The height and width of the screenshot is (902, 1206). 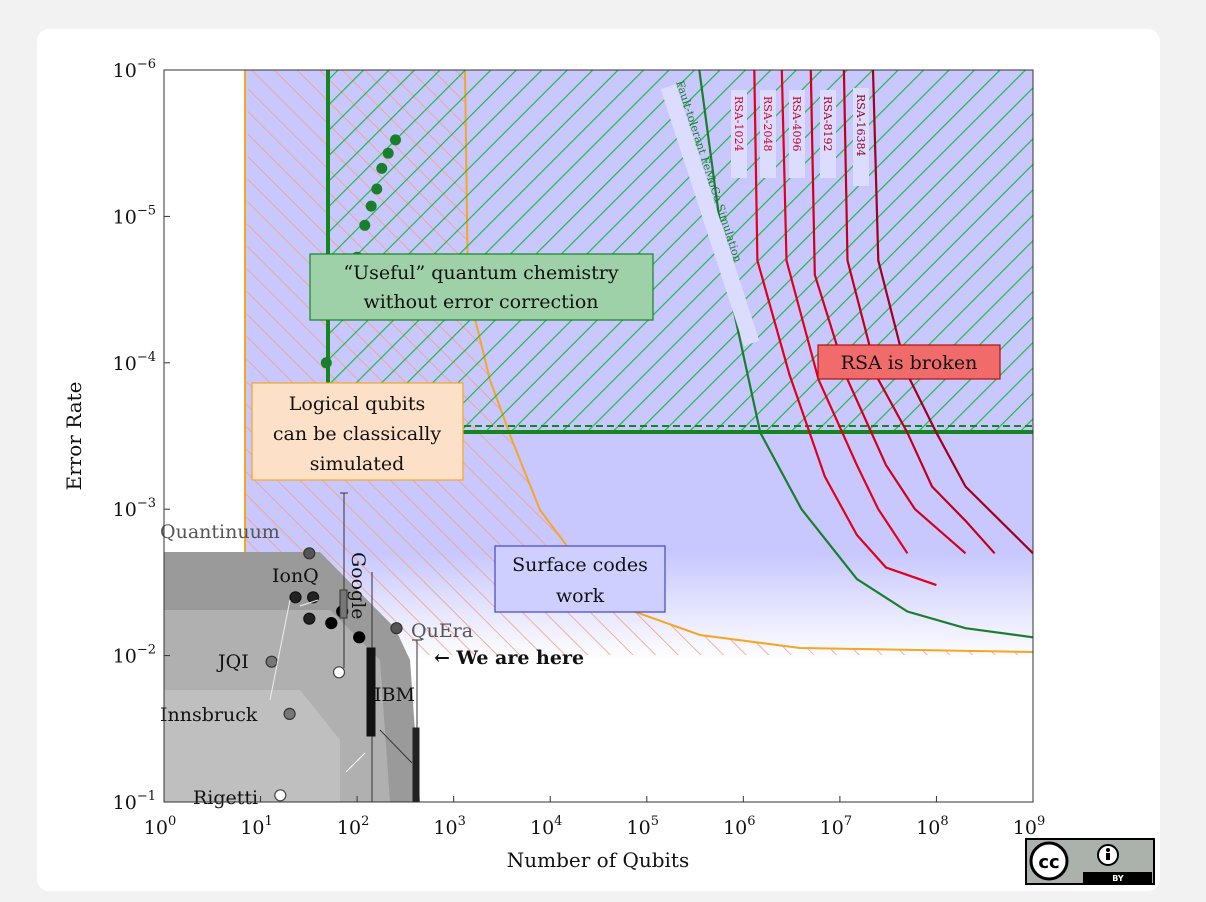 What do you see at coordinates (796, 123) in the screenshot?
I see `rsa-4096-label: RSA-4096` at bounding box center [796, 123].